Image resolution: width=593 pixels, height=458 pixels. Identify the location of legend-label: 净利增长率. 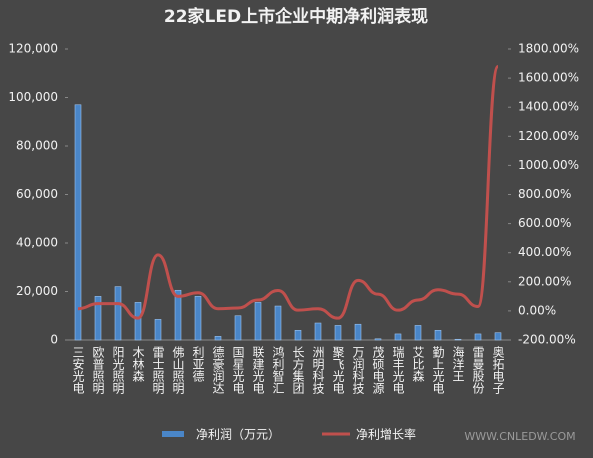
(386, 434).